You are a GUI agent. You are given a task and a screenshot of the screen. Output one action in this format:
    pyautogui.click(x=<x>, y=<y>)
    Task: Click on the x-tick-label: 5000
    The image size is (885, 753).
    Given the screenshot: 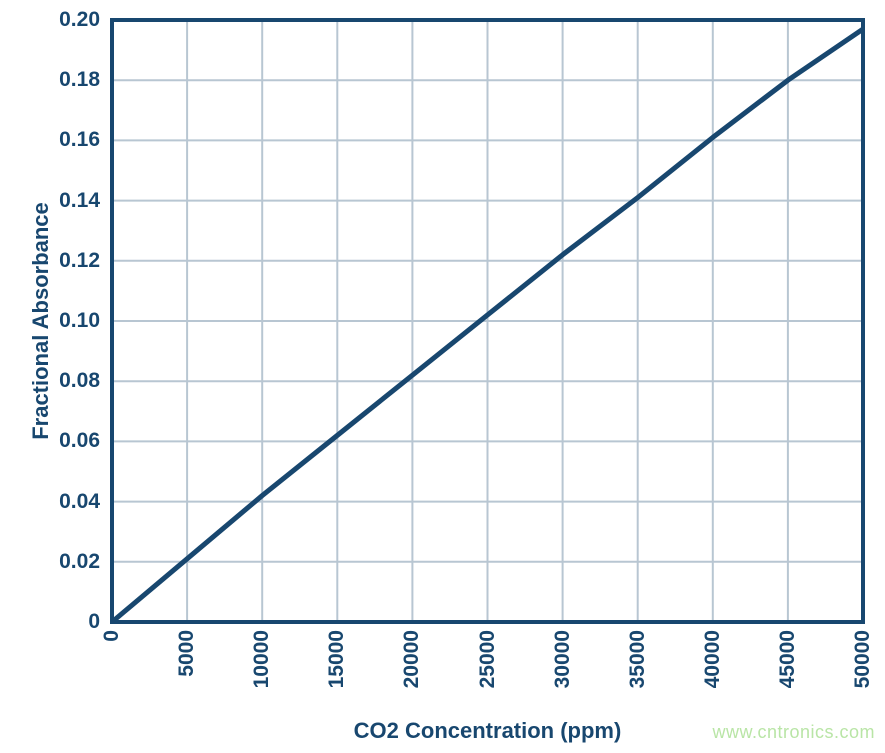 What is the action you would take?
    pyautogui.click(x=187, y=653)
    